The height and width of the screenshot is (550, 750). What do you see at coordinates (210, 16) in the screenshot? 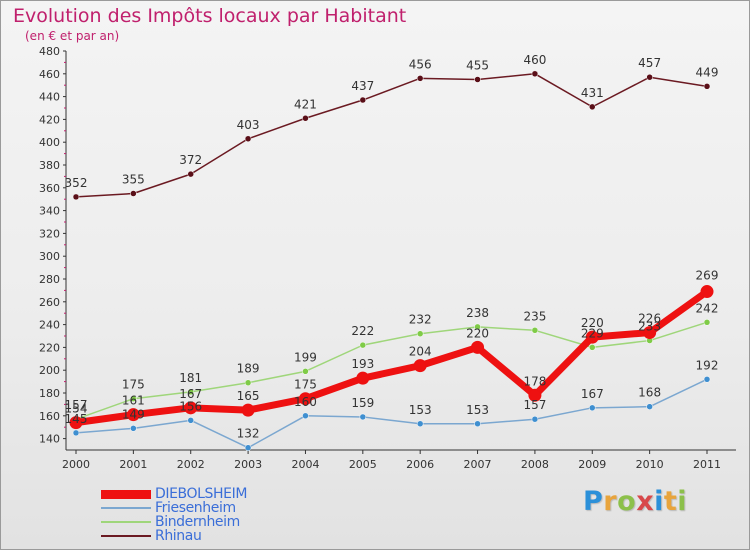
I see `chart-title: Evolution des Impôts locaux par Habitant` at bounding box center [210, 16].